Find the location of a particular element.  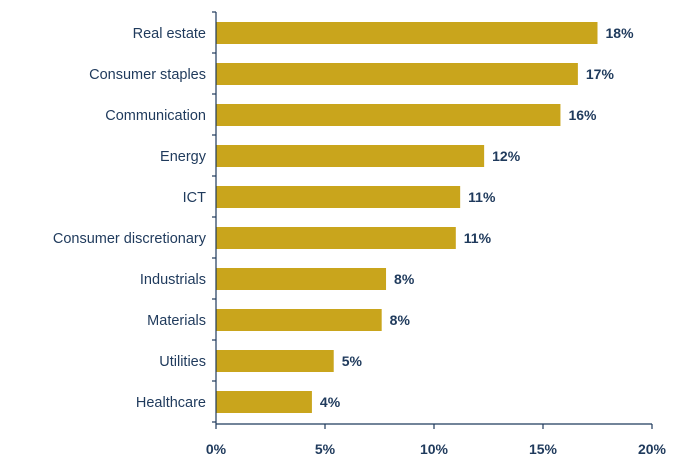

x-tick-label: 15% is located at coordinates (543, 449).